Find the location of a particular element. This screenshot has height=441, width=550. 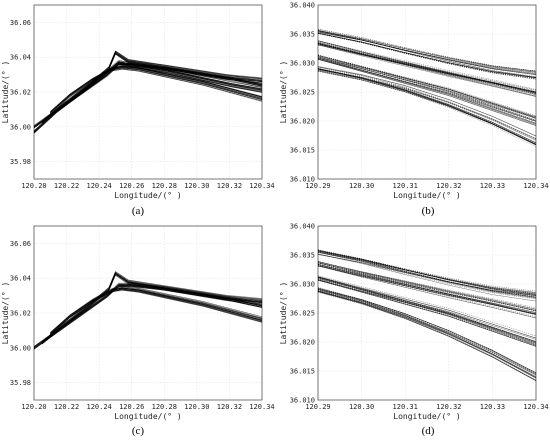

y-tick-label-b-3: 36.025 is located at coordinates (302, 93).